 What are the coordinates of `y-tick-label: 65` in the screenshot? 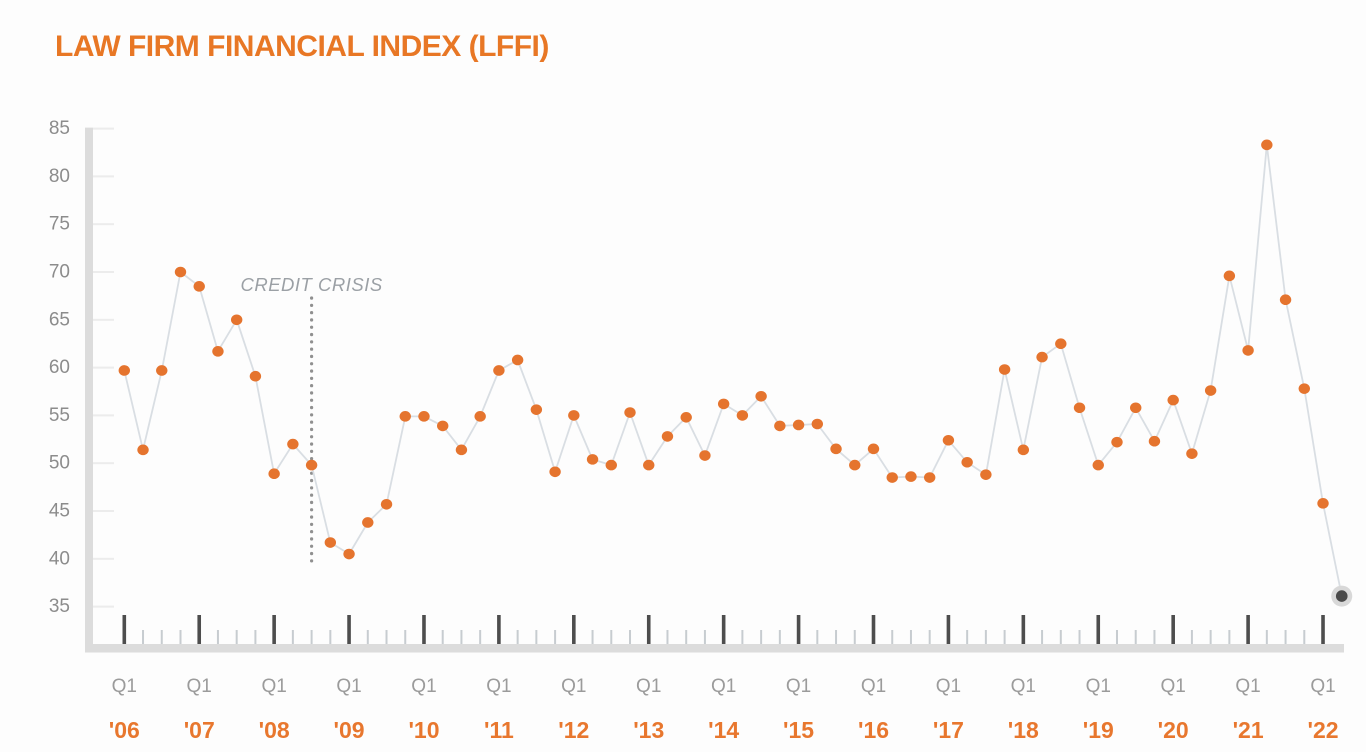 It's located at (59, 319).